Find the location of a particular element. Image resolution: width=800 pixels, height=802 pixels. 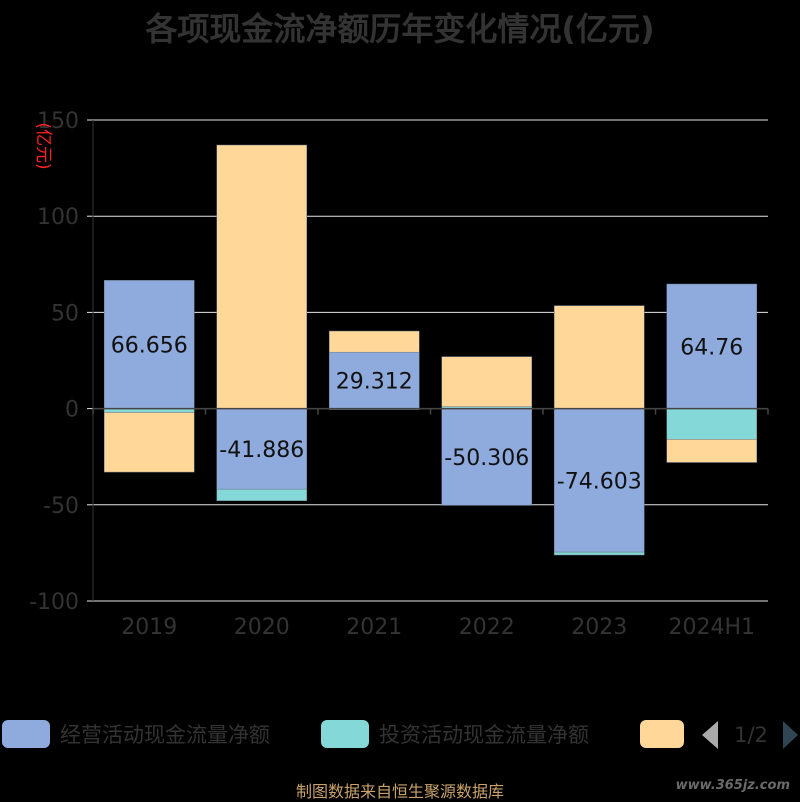

bar-2022-s3 is located at coordinates (486, 381).